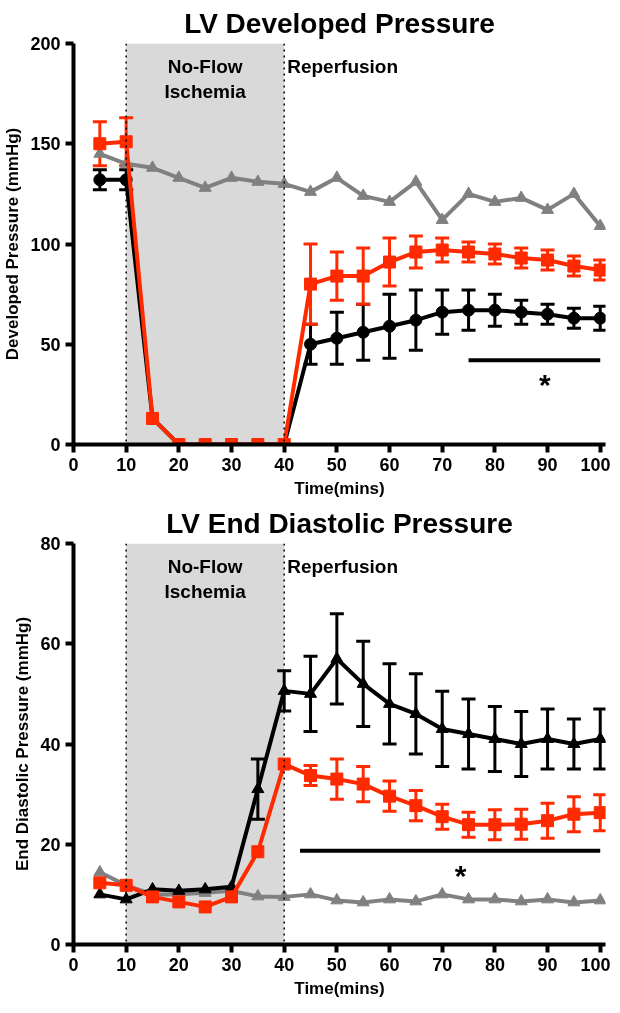  Describe the element at coordinates (343, 566) in the screenshot. I see `ref-line-label: Reperfusion` at that location.